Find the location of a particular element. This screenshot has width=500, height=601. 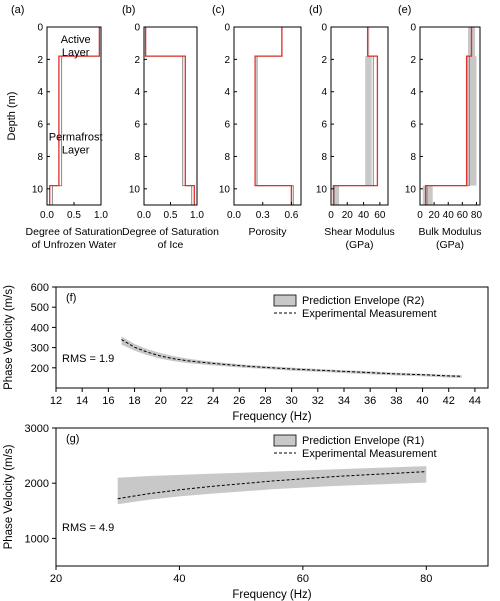

predicted-profile-e is located at coordinates (449, 116).